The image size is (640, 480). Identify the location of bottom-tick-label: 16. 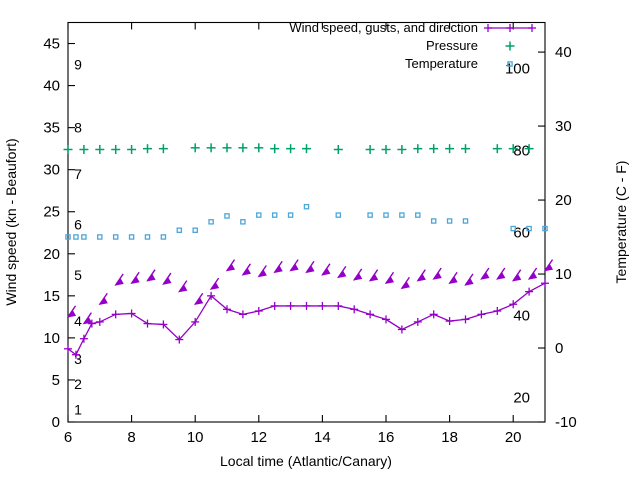
(386, 437).